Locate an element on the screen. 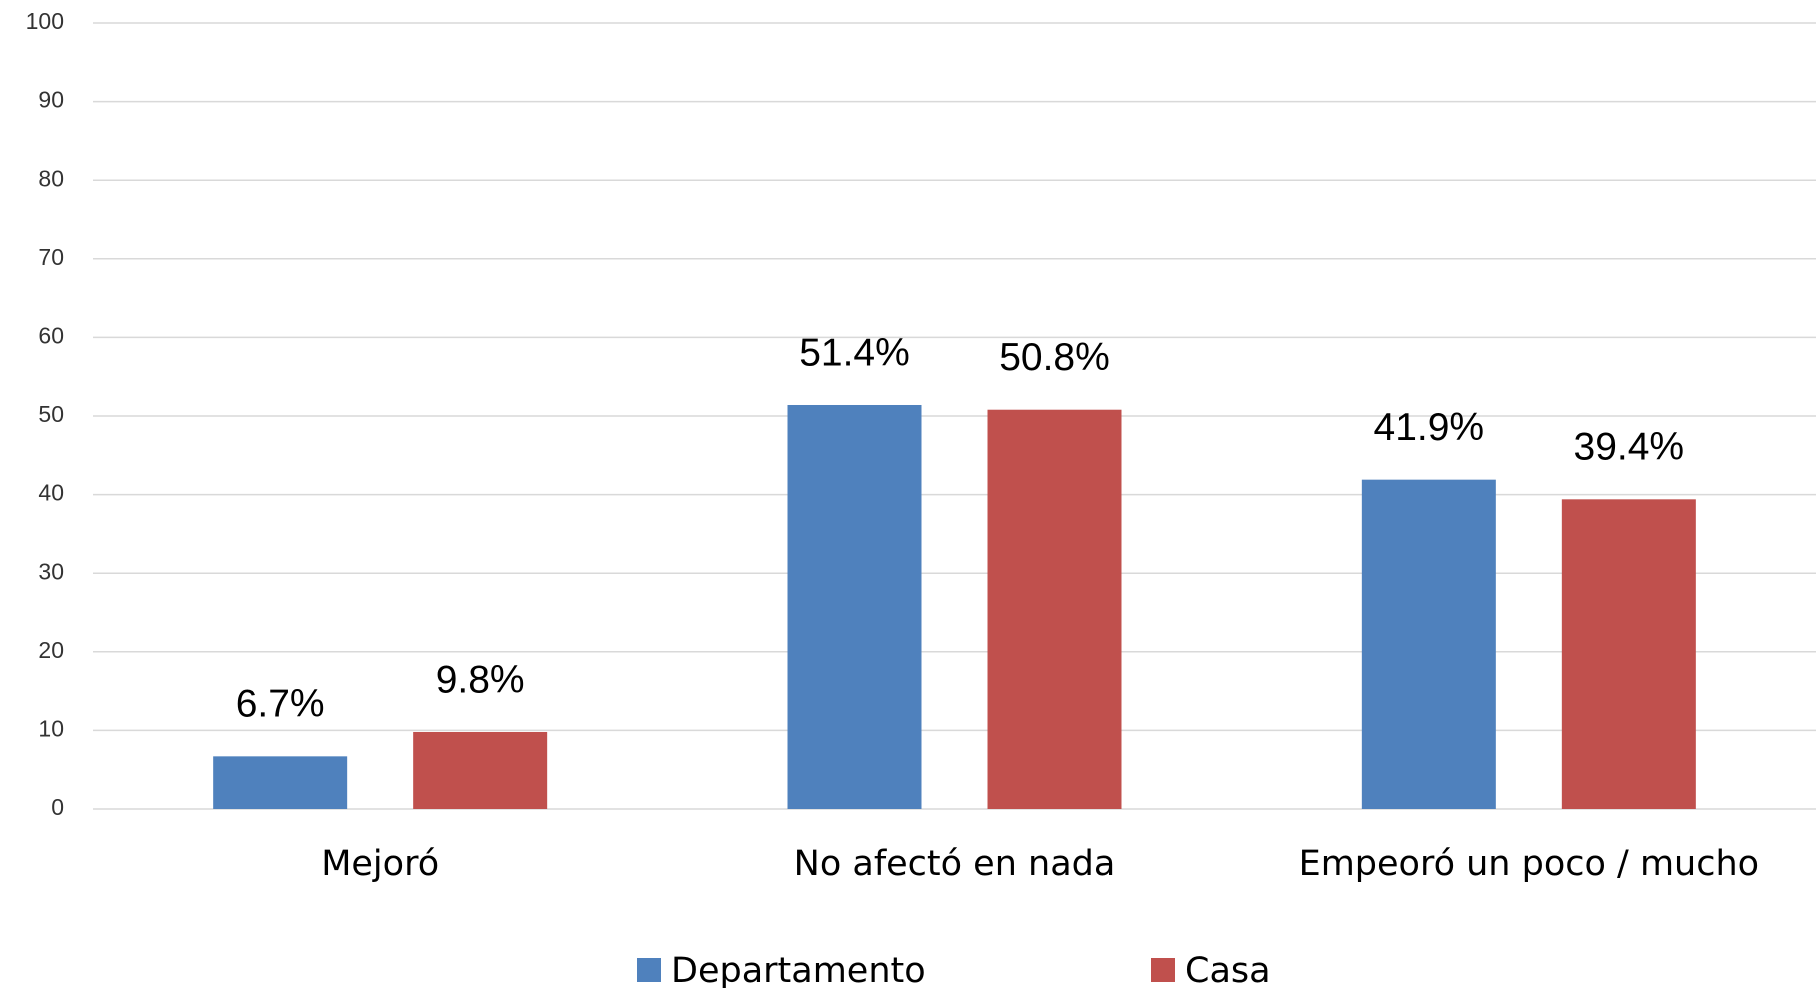  y-tick-label: 30 is located at coordinates (51, 571).